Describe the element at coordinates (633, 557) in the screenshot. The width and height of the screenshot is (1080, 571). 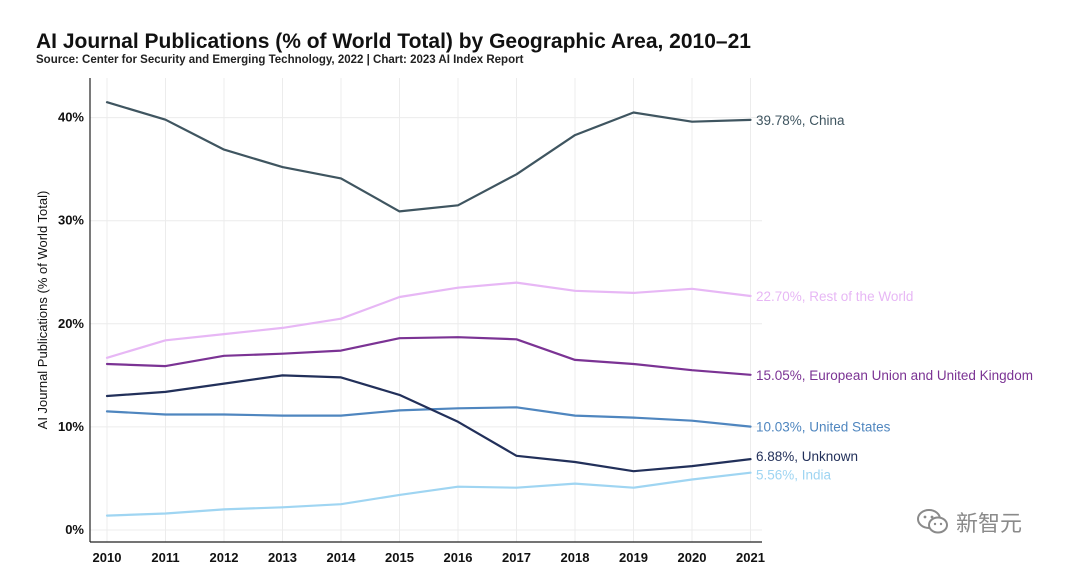
I see `x-tick-label: 2019` at that location.